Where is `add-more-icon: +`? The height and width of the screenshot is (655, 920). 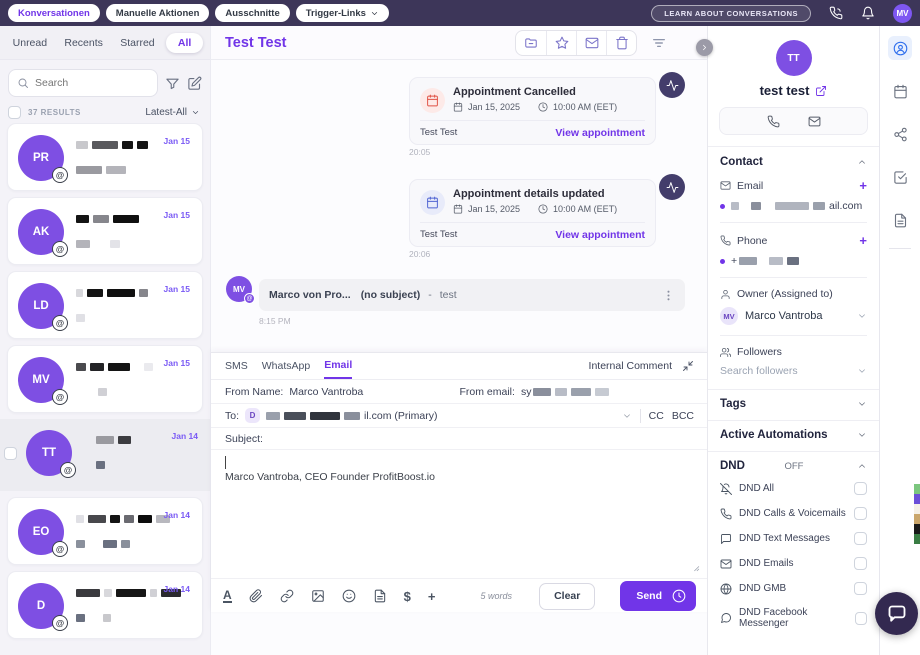 add-more-icon: + is located at coordinates (431, 596).